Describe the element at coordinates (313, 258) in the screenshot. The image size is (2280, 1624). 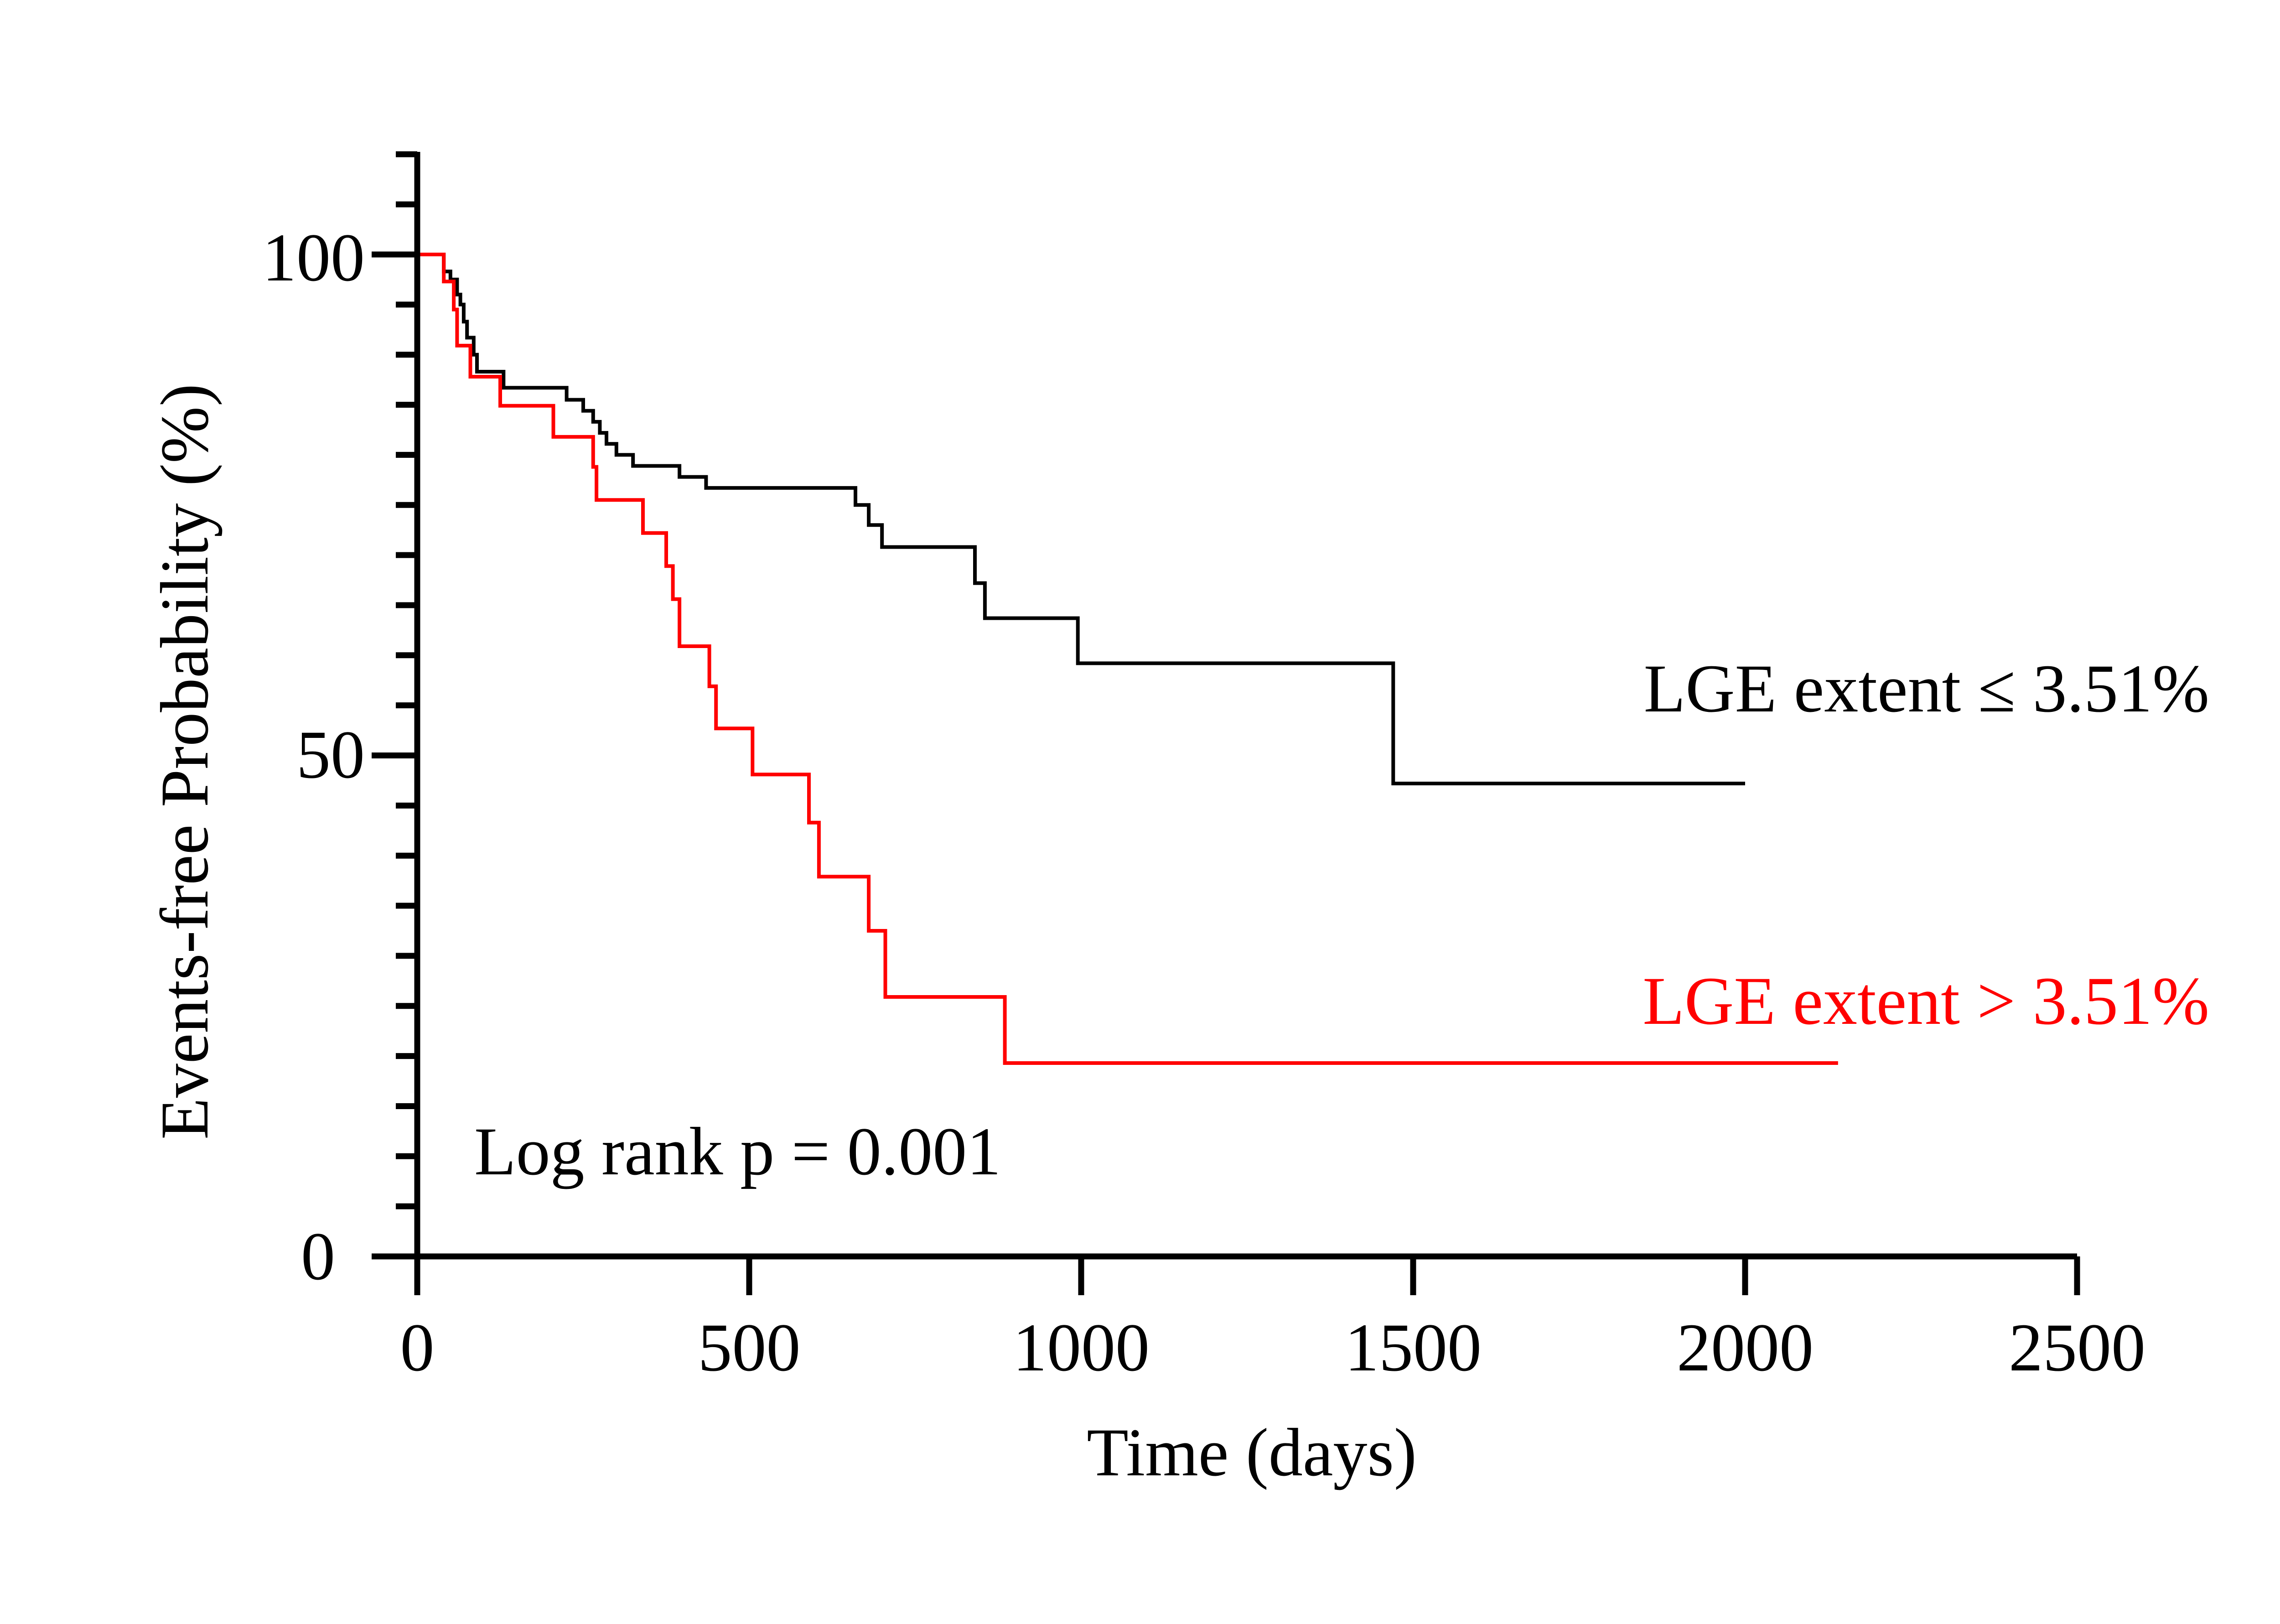
I see `y-tick-label-100: 100` at that location.